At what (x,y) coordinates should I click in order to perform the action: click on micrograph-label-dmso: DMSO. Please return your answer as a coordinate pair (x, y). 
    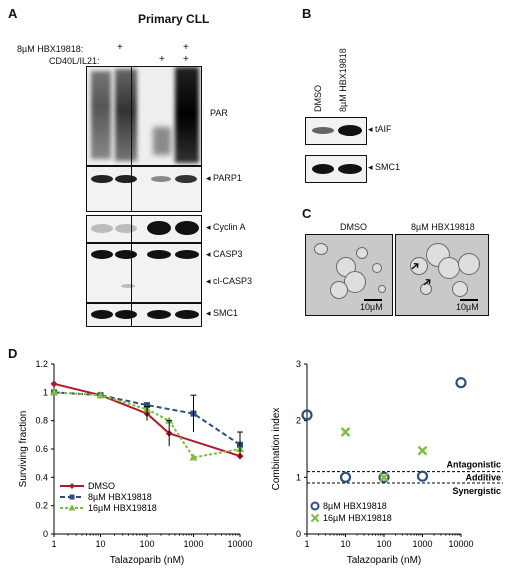
    Looking at the image, I should click on (353, 227).